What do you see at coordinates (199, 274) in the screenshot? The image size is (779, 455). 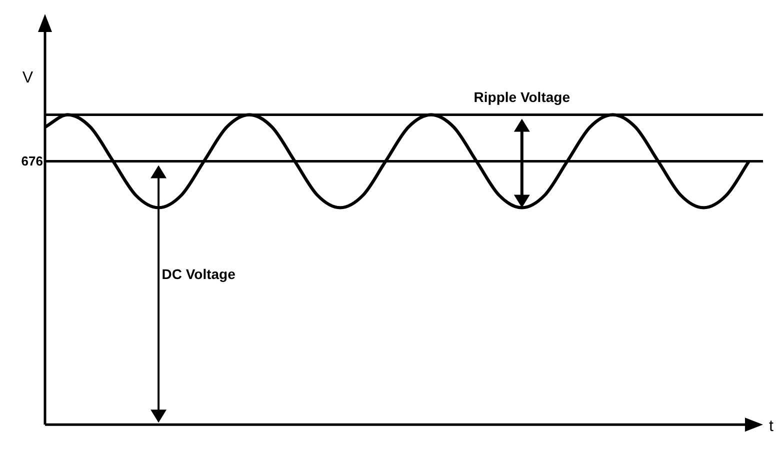 I see `annotation: DC Voltage` at bounding box center [199, 274].